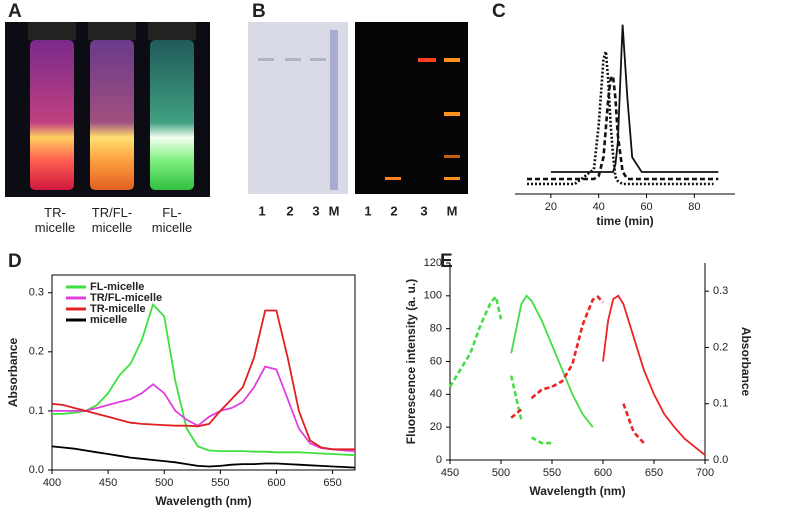 The width and height of the screenshot is (800, 525). I want to click on y-tick-label: 100, so click(433, 296).